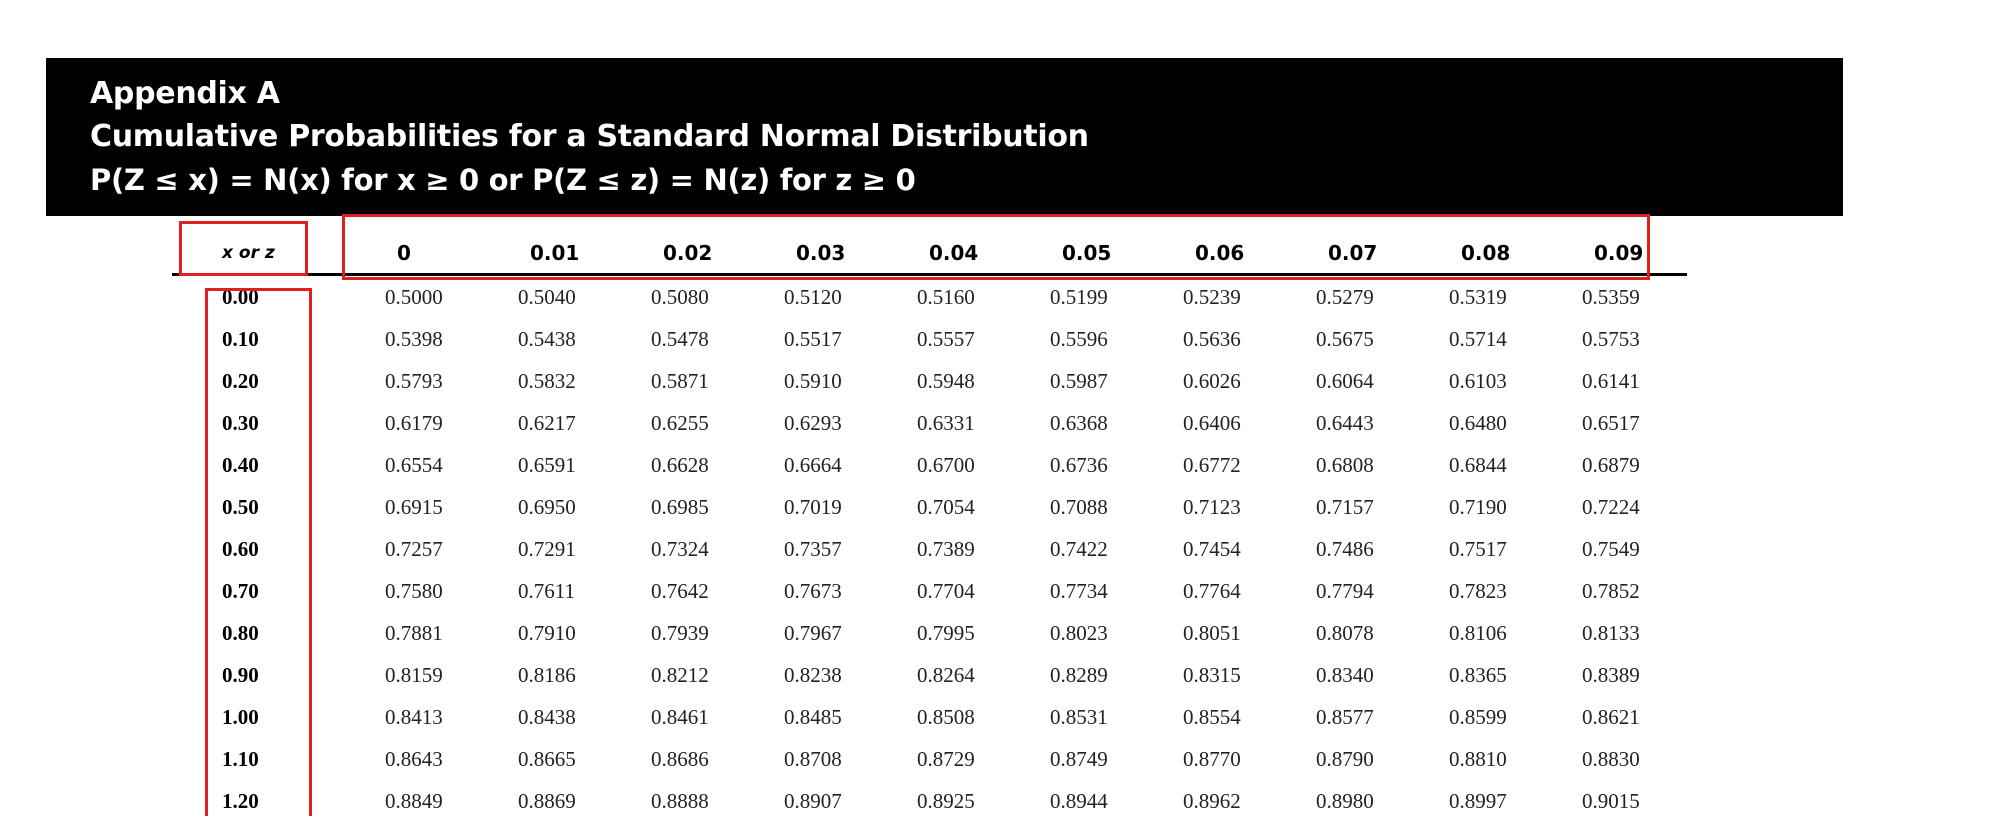 Image resolution: width=2000 pixels, height=822 pixels. Describe the element at coordinates (822, 465) in the screenshot. I see `probability-cell: 0.6664` at that location.